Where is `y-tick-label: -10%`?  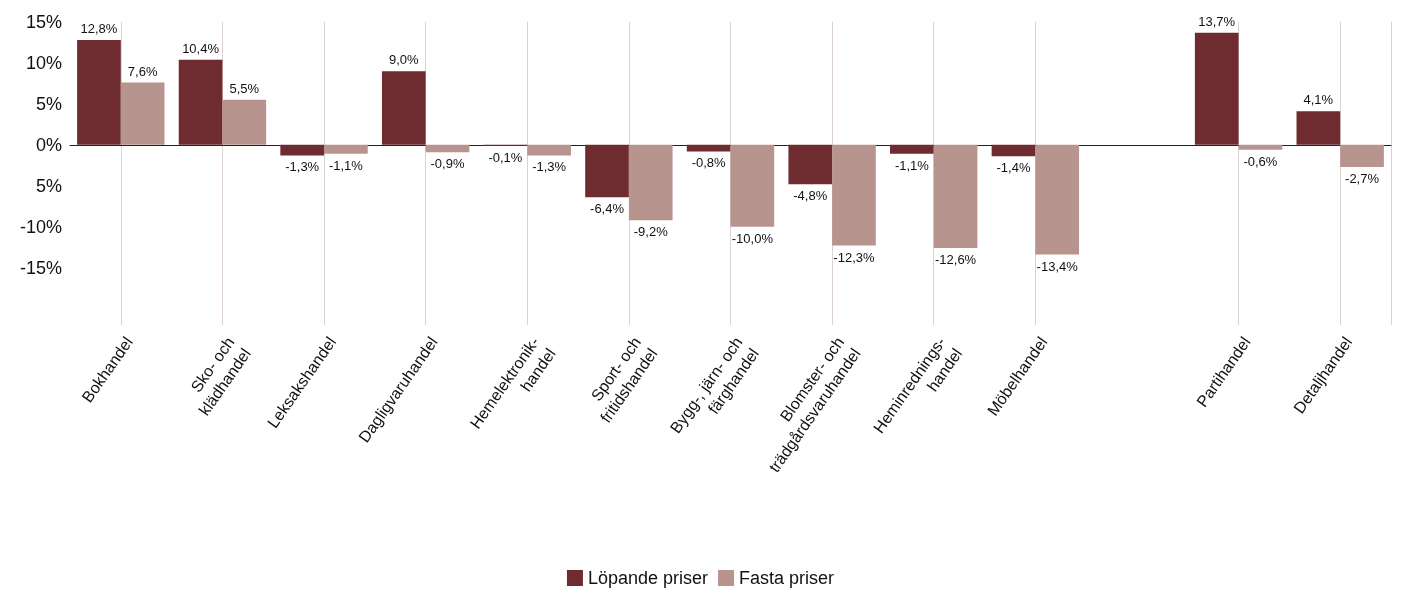 y-tick-label: -10% is located at coordinates (40, 226).